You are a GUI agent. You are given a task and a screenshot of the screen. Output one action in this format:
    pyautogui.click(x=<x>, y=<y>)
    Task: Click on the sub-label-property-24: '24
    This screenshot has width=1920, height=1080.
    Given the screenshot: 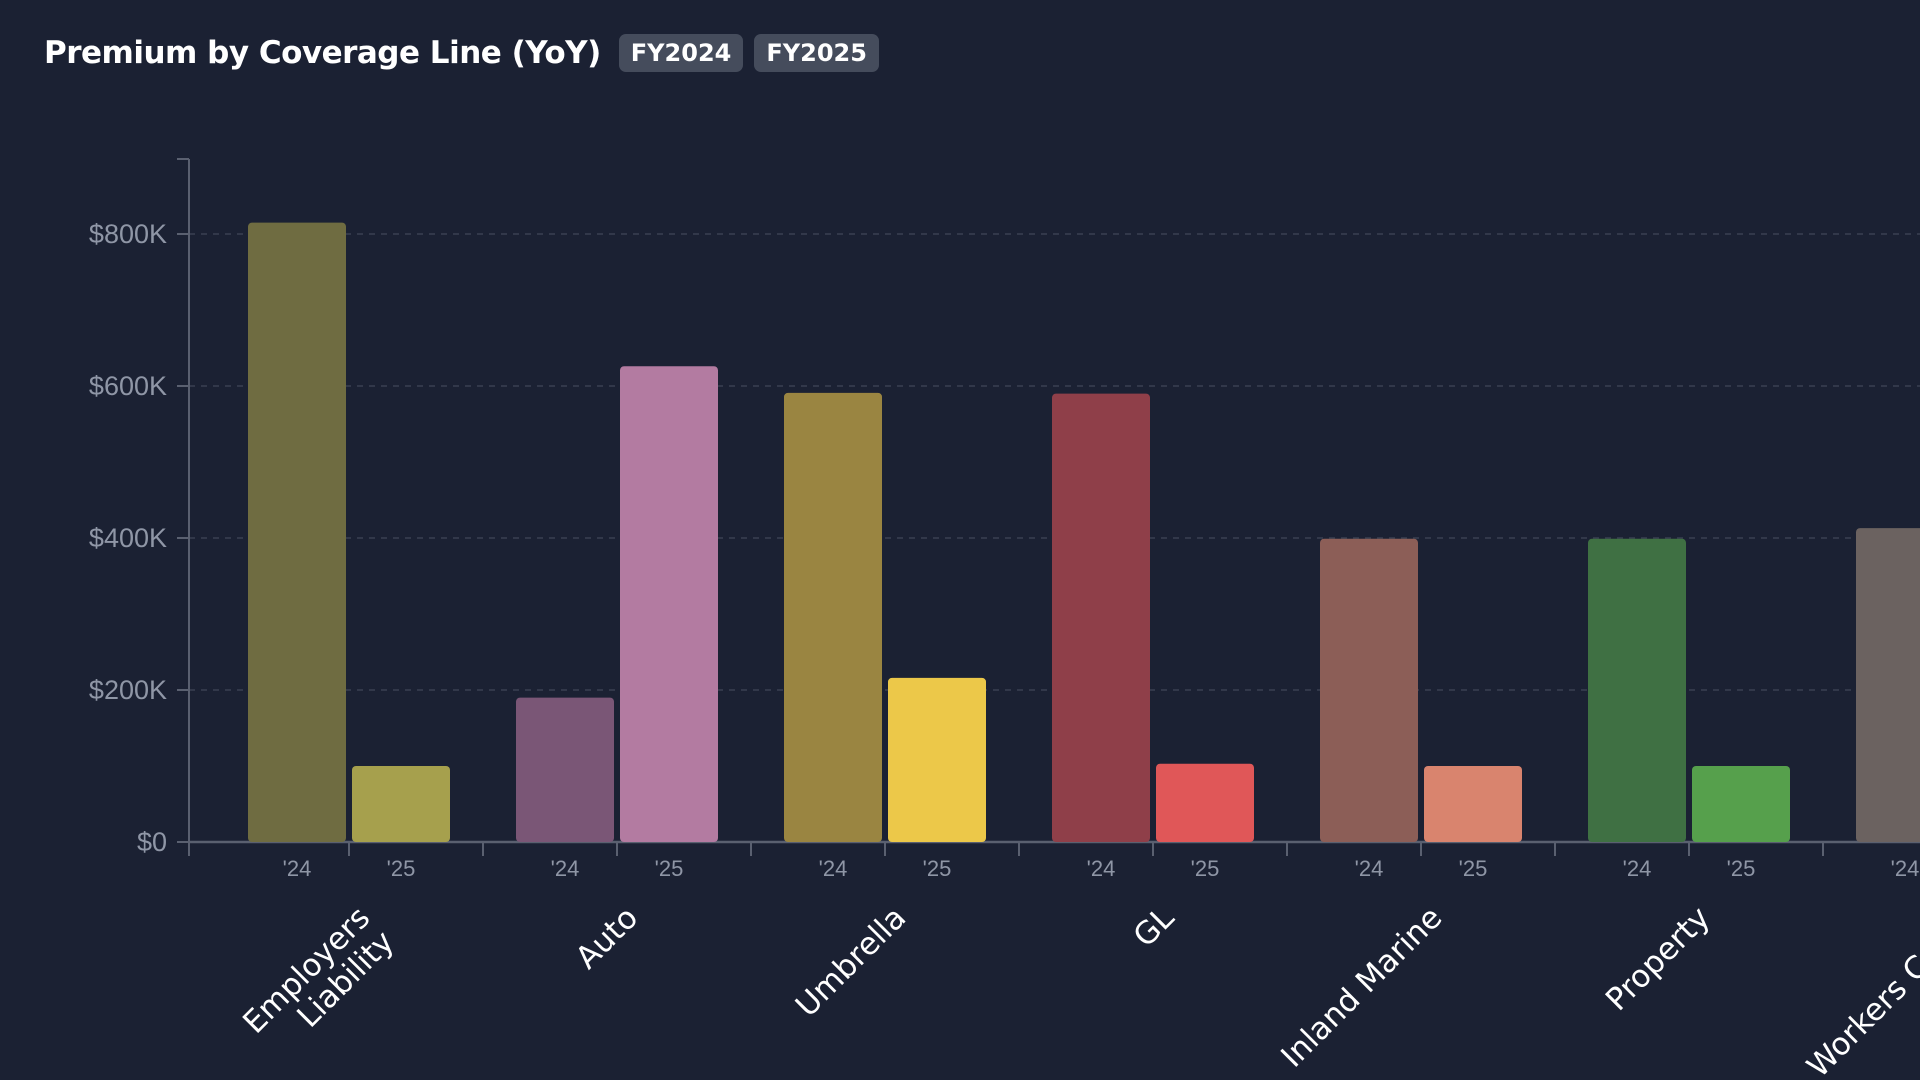 What is the action you would take?
    pyautogui.click(x=1637, y=868)
    